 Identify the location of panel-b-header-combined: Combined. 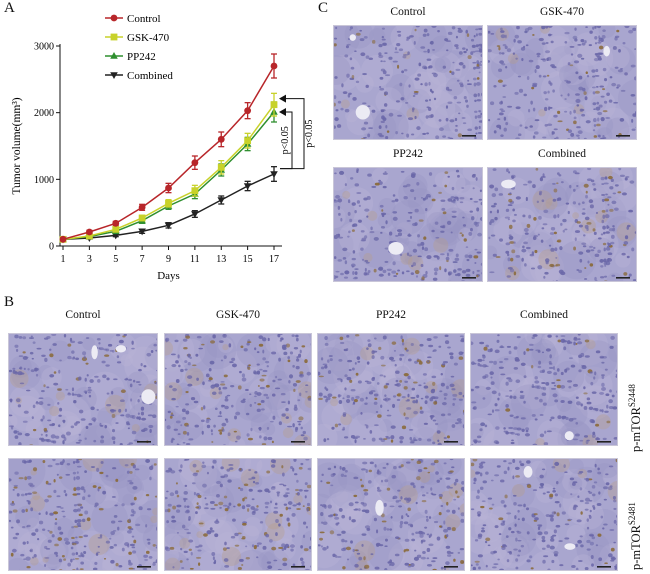
(544, 315).